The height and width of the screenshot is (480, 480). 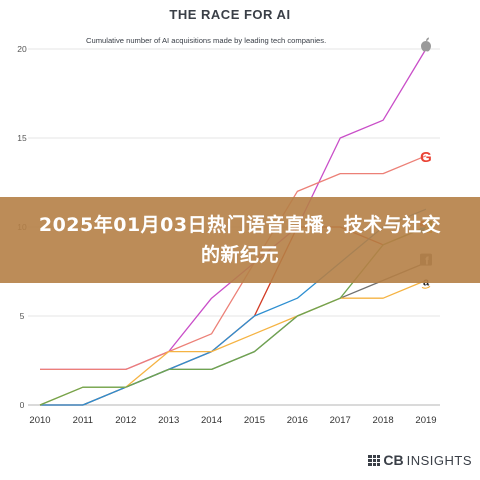 What do you see at coordinates (254, 420) in the screenshot?
I see `x-tick-label: 2015` at bounding box center [254, 420].